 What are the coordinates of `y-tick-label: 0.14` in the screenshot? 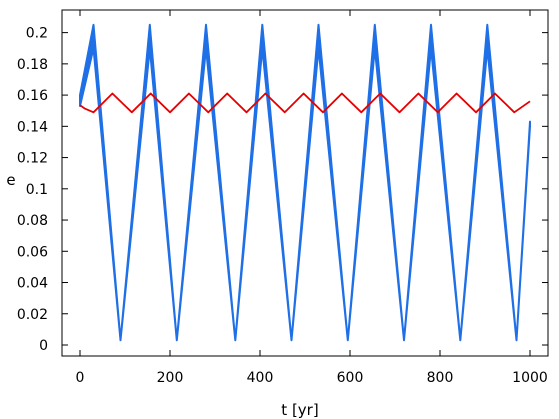 It's located at (32, 127).